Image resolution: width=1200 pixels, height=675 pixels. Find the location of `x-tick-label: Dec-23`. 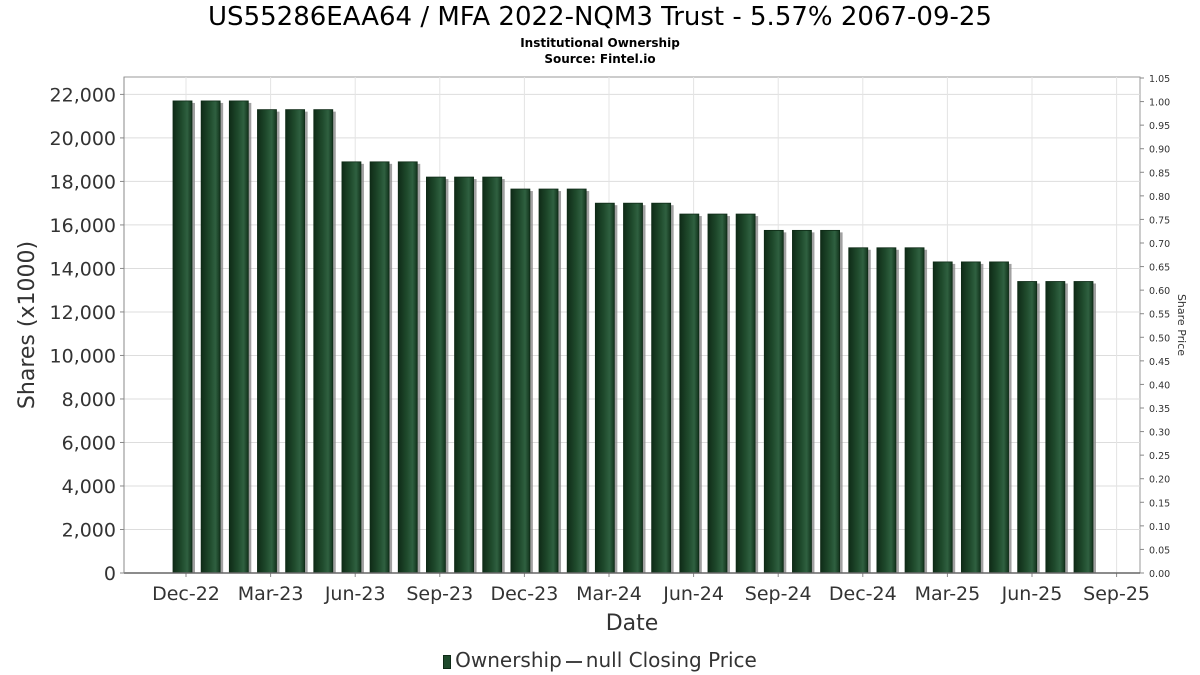

x-tick-label: Dec-23 is located at coordinates (524, 594).